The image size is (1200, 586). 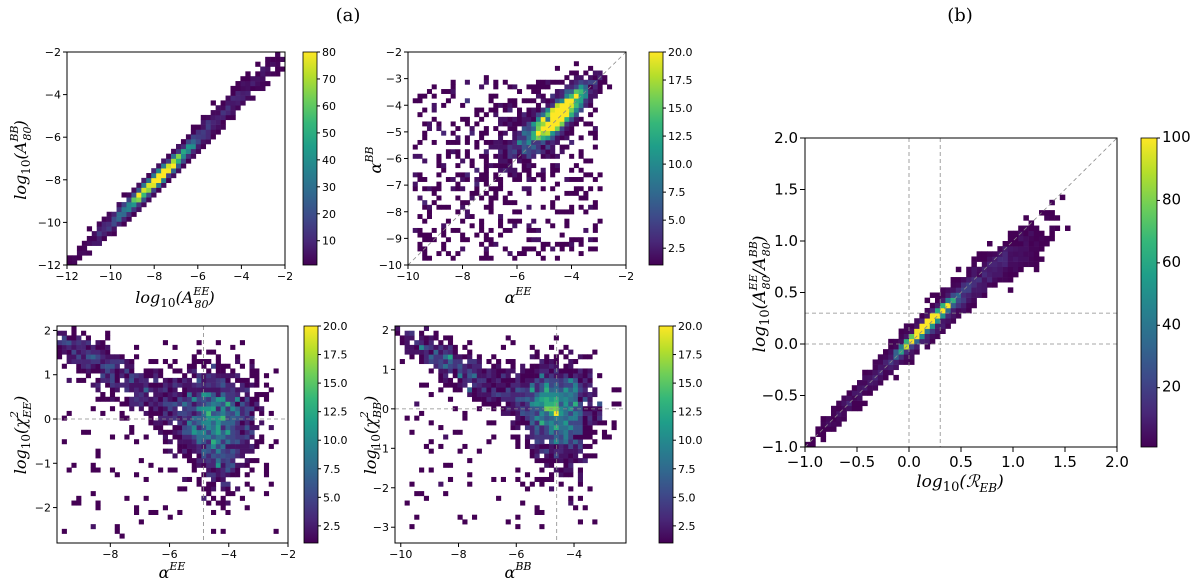 I want to click on p2-xtick-label: −2, so click(x=626, y=276).